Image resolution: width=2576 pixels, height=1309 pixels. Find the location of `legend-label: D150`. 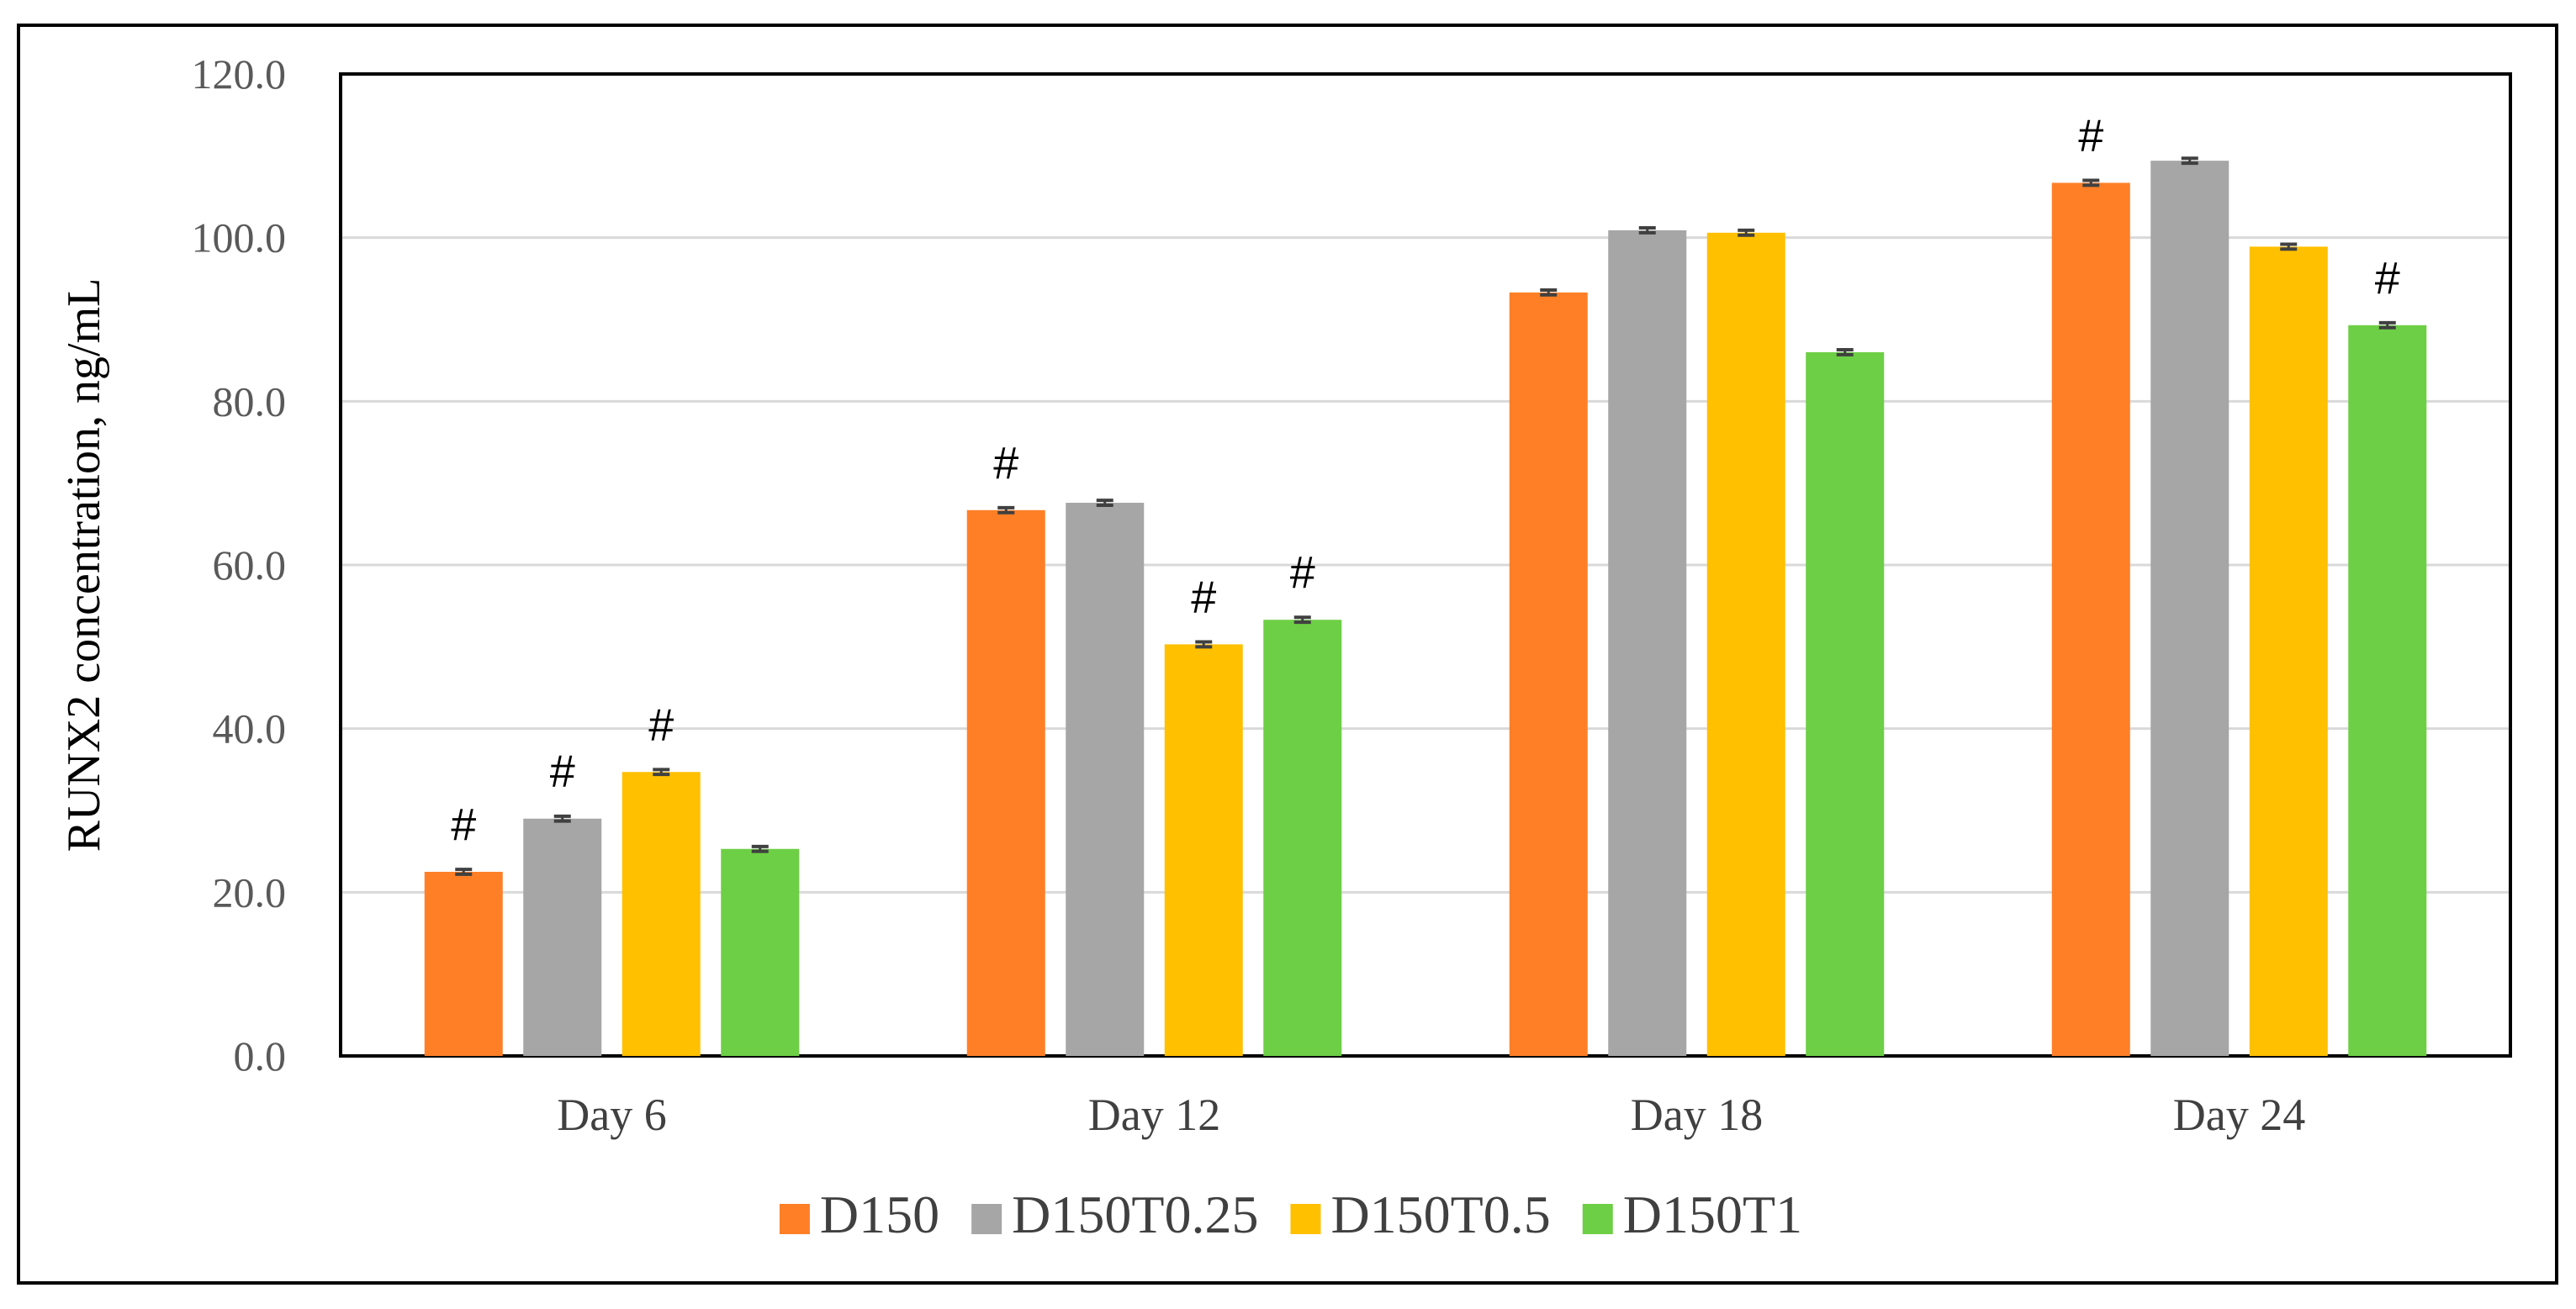

legend-label: D150 is located at coordinates (879, 1214).